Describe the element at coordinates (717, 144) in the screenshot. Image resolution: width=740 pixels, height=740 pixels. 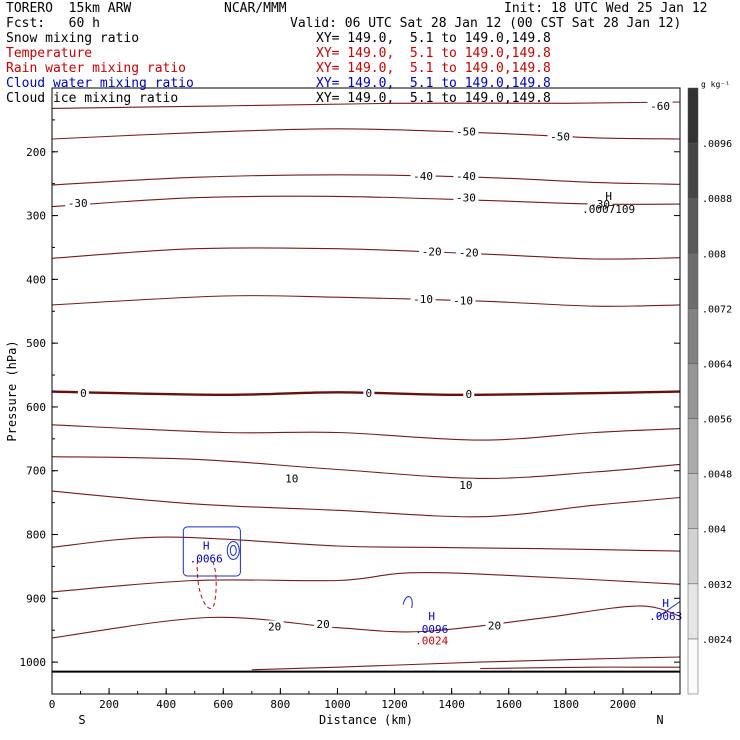
I see `colorbar-label: .0096` at that location.